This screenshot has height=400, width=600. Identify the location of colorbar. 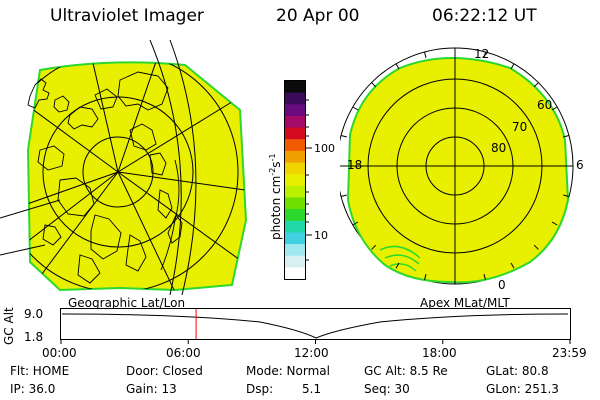
(295, 180).